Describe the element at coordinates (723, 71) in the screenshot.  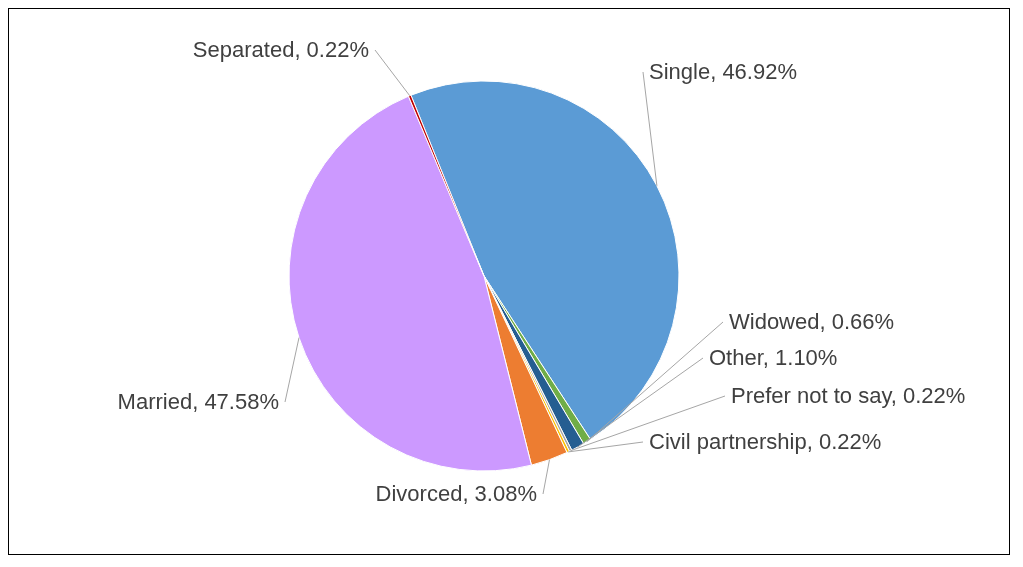
I see `slice-label: Single, 46.92%` at that location.